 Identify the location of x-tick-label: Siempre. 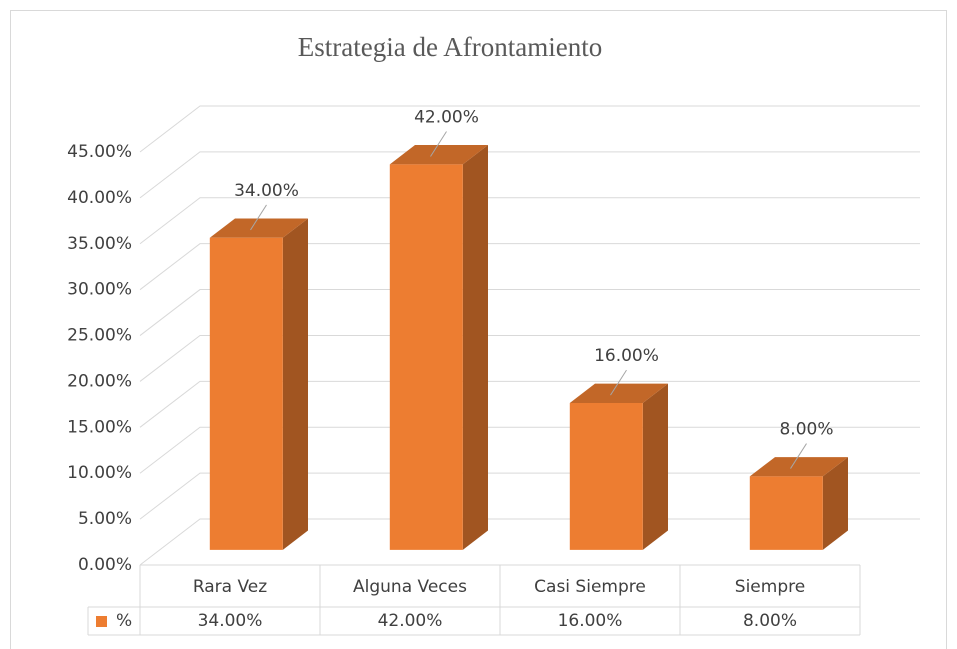
(770, 587).